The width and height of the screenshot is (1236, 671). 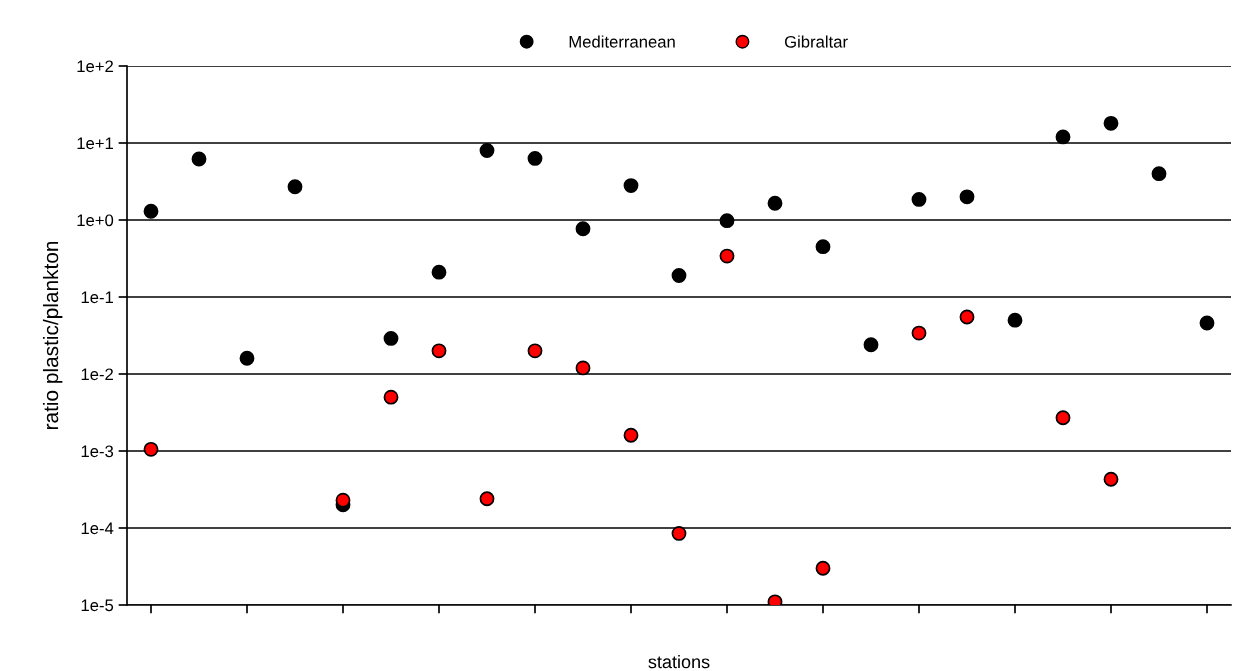 I want to click on x-axis-title: stations, so click(x=679, y=662).